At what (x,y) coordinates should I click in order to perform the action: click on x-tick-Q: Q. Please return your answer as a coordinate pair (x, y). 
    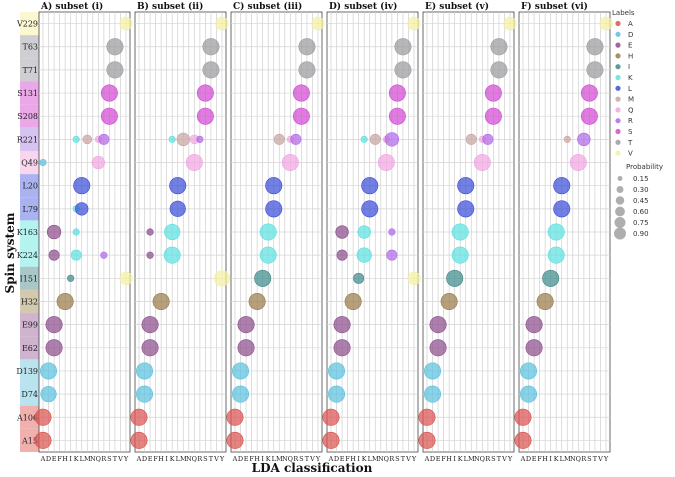
    Looking at the image, I should click on (482, 459).